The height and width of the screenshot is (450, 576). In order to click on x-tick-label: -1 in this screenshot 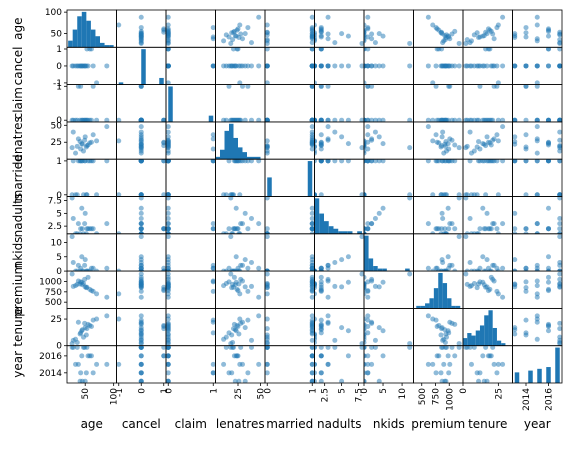, I will do `click(120, 392)`.